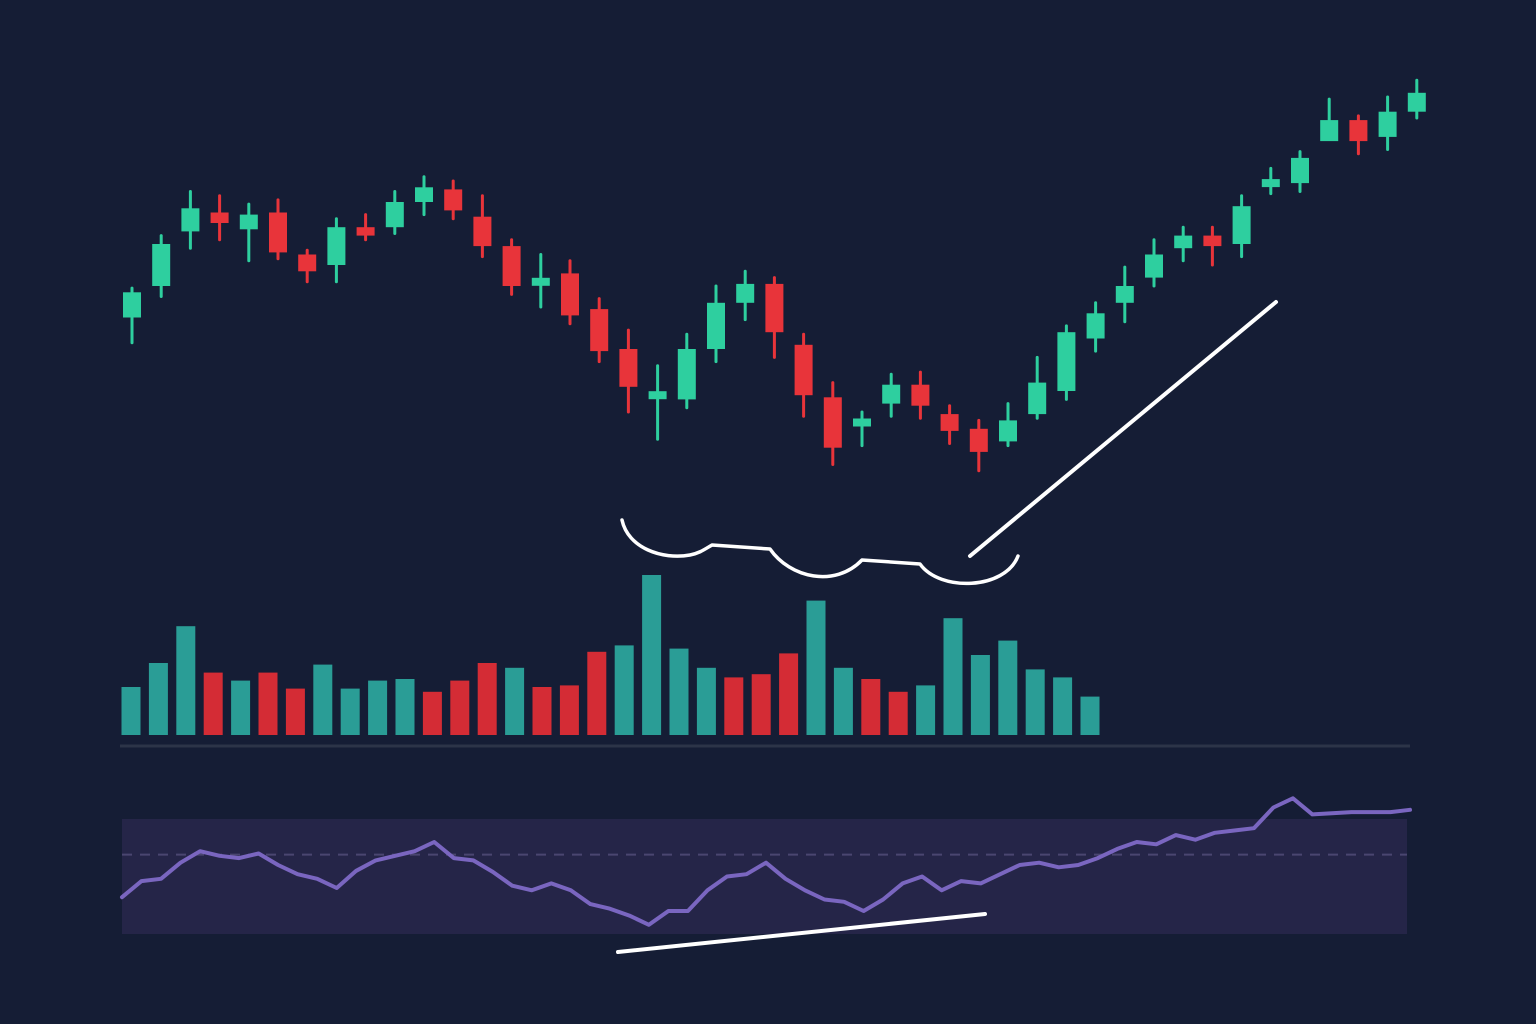 The image size is (1536, 1024). What do you see at coordinates (610, 655) in the screenshot?
I see `volume-panel` at bounding box center [610, 655].